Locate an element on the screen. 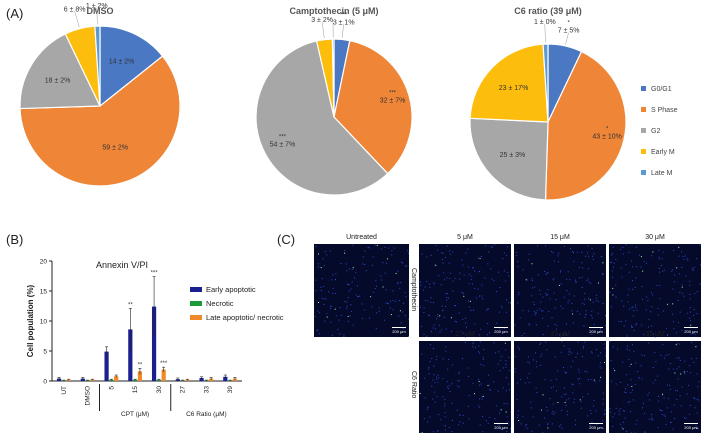 This screenshot has height=436, width=709. slice-label: 32 ± 7% is located at coordinates (393, 100).